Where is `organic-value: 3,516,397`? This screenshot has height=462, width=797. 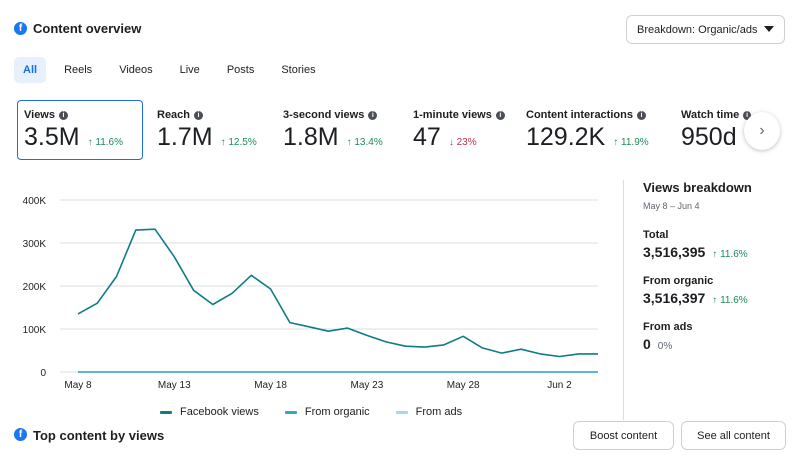 organic-value: 3,516,397 is located at coordinates (674, 298).